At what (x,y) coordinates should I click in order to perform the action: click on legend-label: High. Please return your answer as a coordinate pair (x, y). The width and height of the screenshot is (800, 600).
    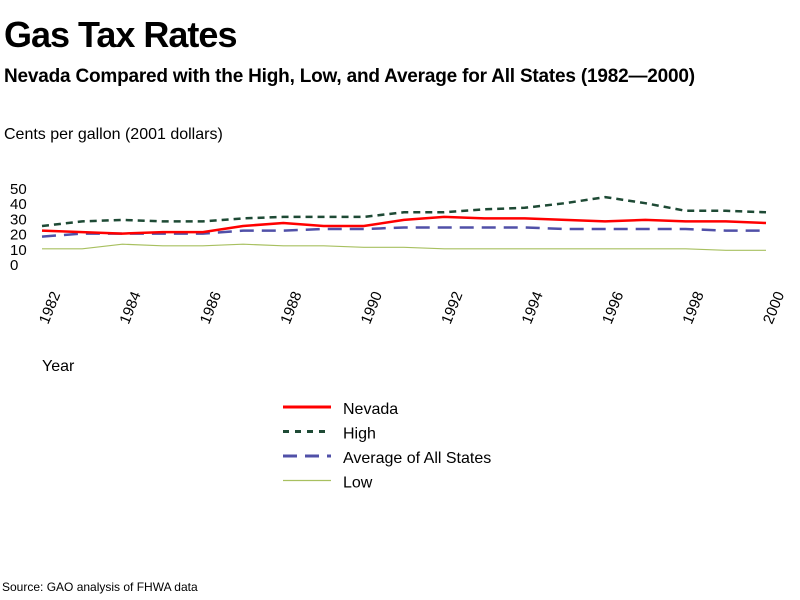
    Looking at the image, I should click on (359, 434).